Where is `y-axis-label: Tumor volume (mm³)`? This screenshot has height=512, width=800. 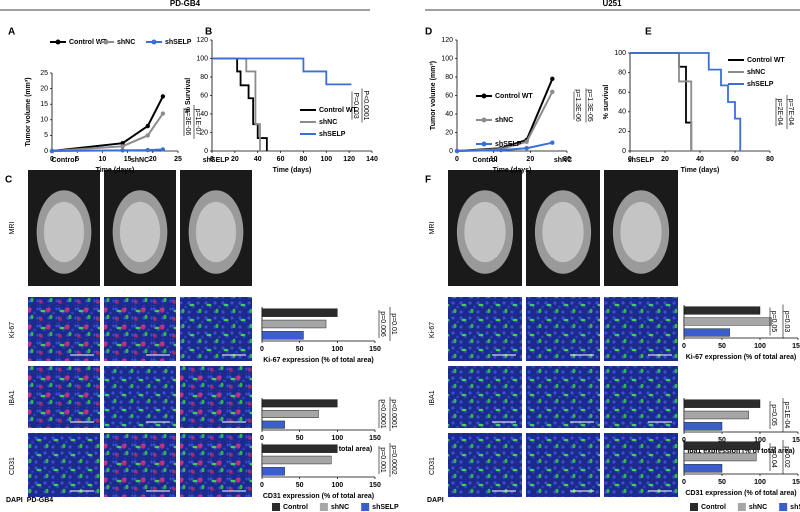
y-axis-label: Tumor volume (mm³) is located at coordinates (28, 111).